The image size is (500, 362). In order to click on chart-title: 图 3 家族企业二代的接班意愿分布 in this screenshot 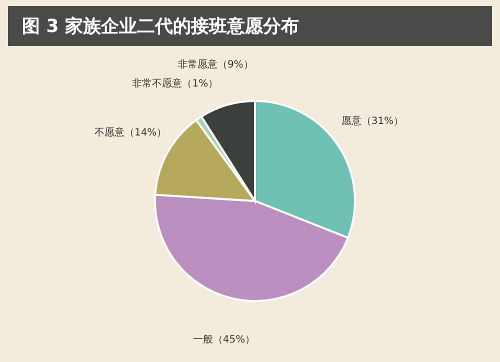, I will do `click(250, 26)`.